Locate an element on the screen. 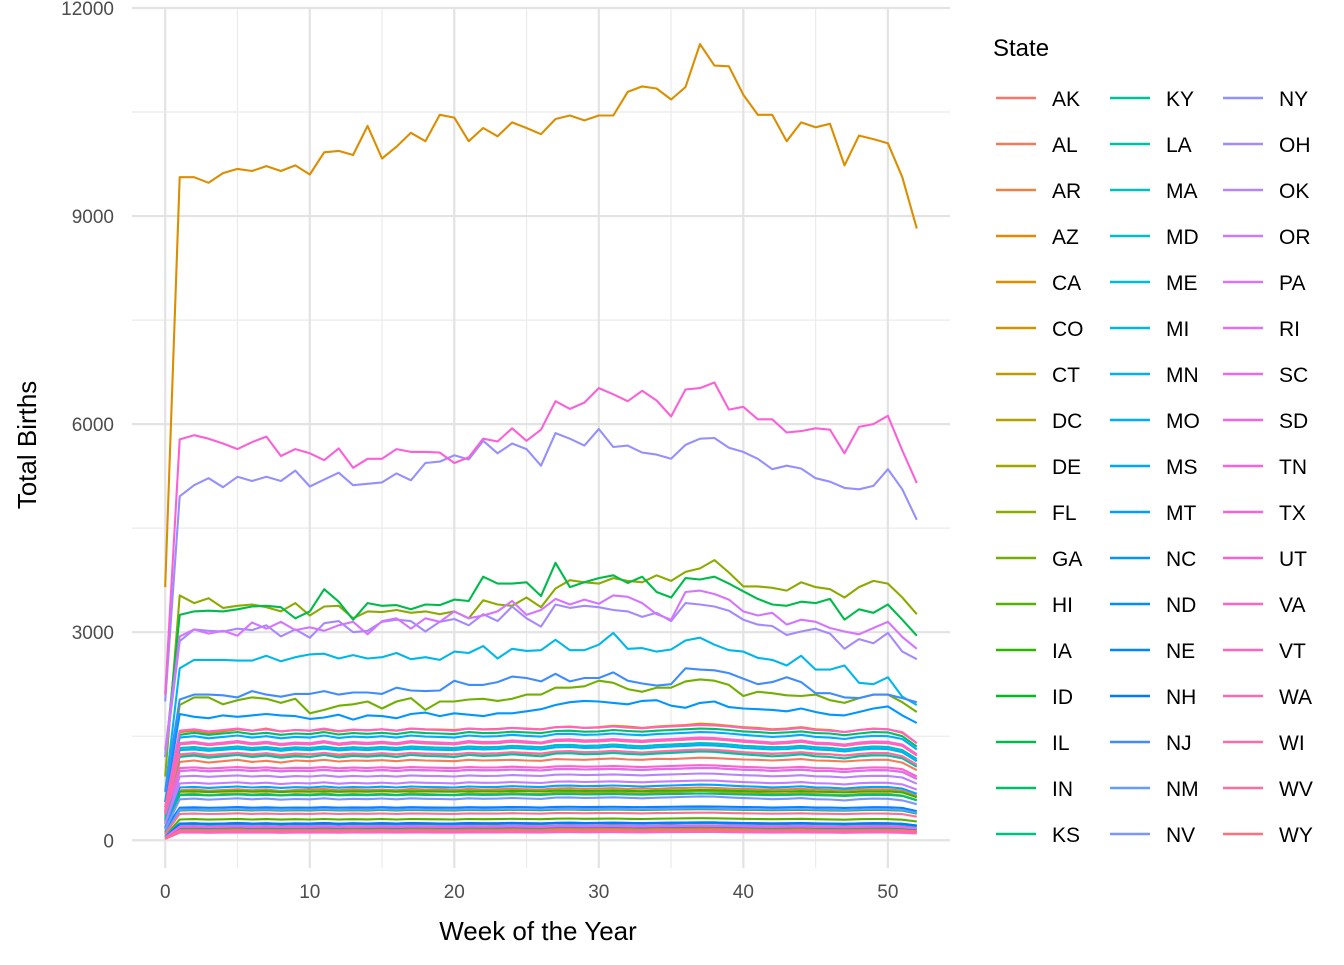 This screenshot has height=965, width=1344. y-tick-label: 3000 is located at coordinates (93, 633).